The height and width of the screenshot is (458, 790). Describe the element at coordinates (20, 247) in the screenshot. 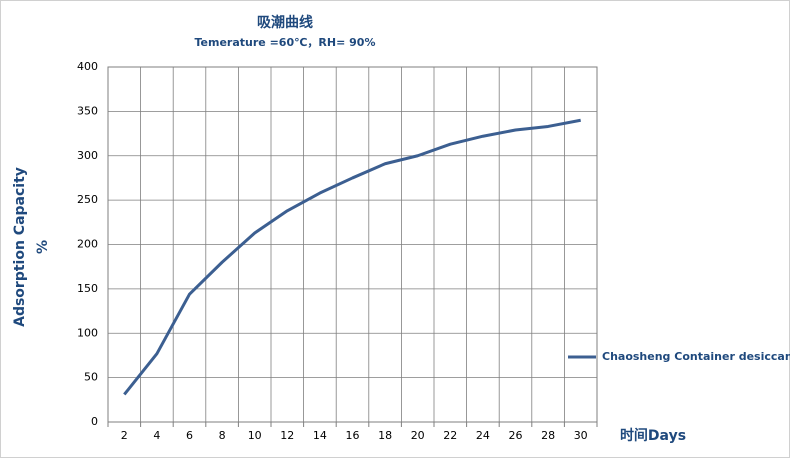

I see `y-axis-label: Adsorption Capacity` at that location.